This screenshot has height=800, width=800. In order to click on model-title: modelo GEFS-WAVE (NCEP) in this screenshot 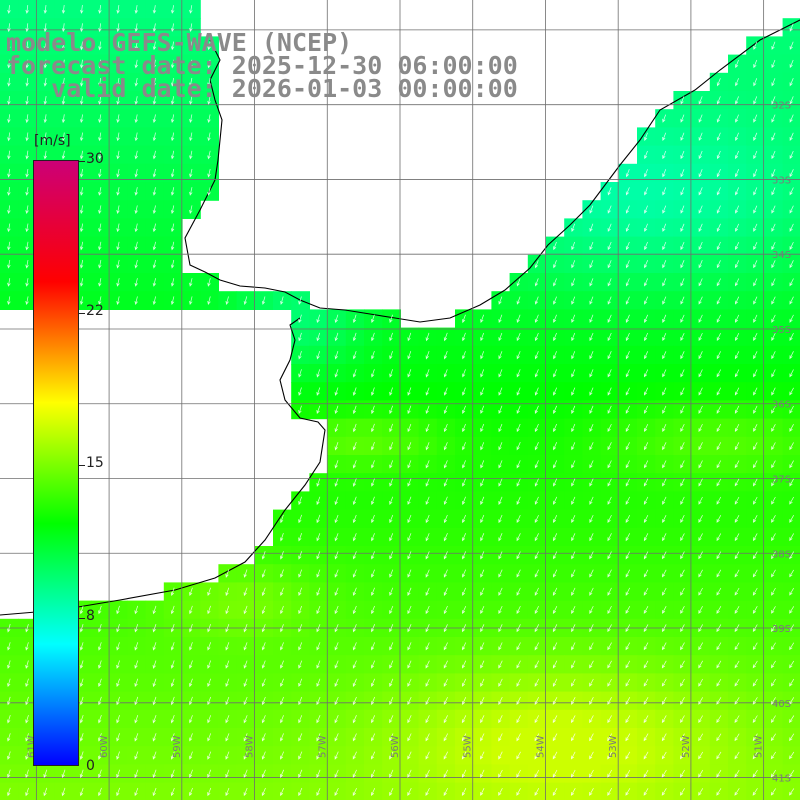, I will do `click(179, 42)`.